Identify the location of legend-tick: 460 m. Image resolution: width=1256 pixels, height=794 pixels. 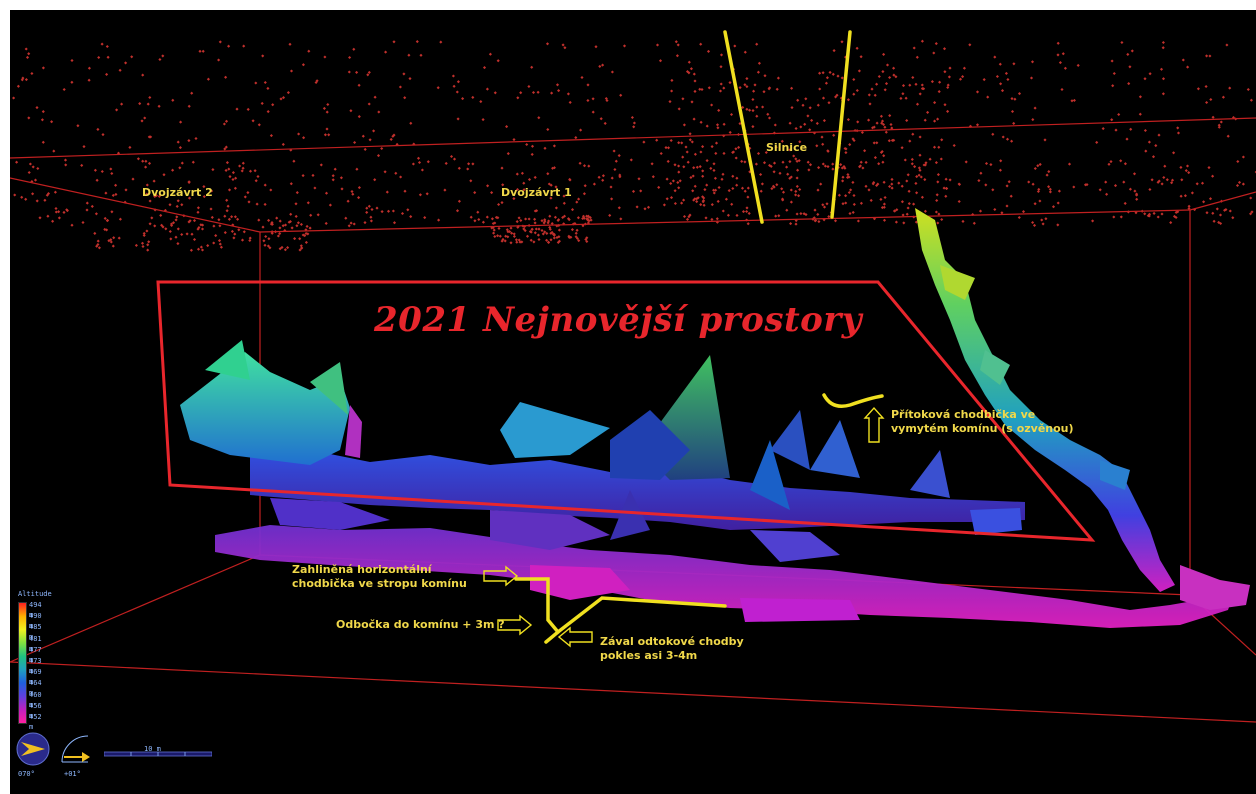
(35, 699).